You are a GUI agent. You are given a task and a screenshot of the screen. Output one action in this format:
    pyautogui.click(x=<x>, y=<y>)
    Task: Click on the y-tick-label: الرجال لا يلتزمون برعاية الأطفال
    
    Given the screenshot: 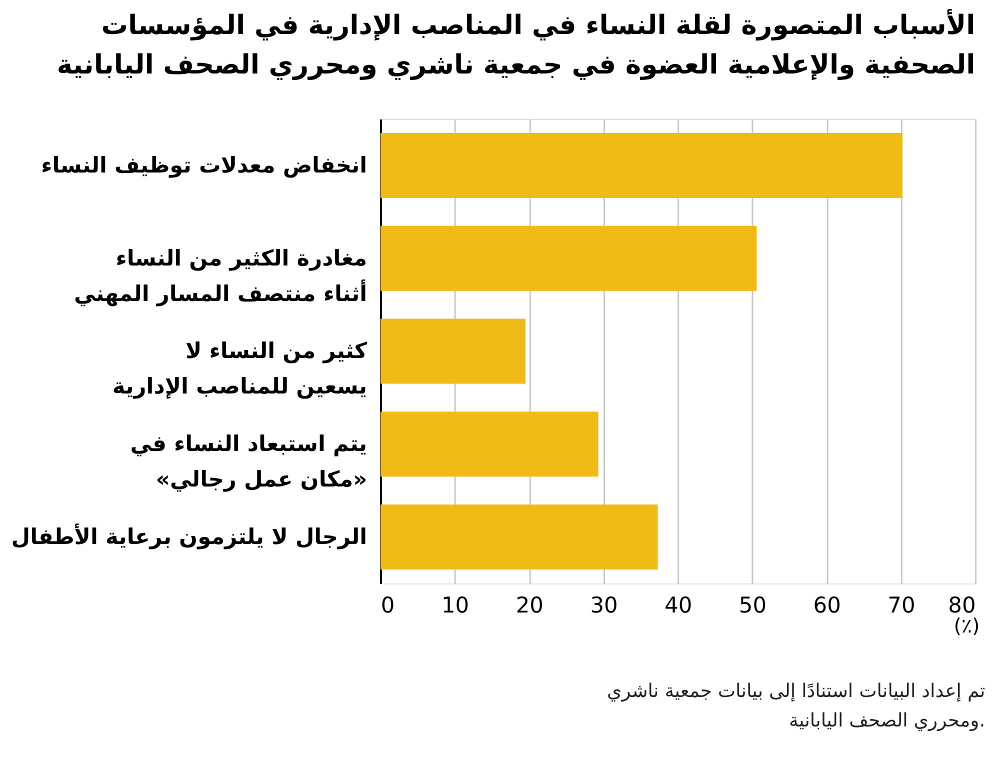 What is the action you would take?
    pyautogui.click(x=189, y=536)
    